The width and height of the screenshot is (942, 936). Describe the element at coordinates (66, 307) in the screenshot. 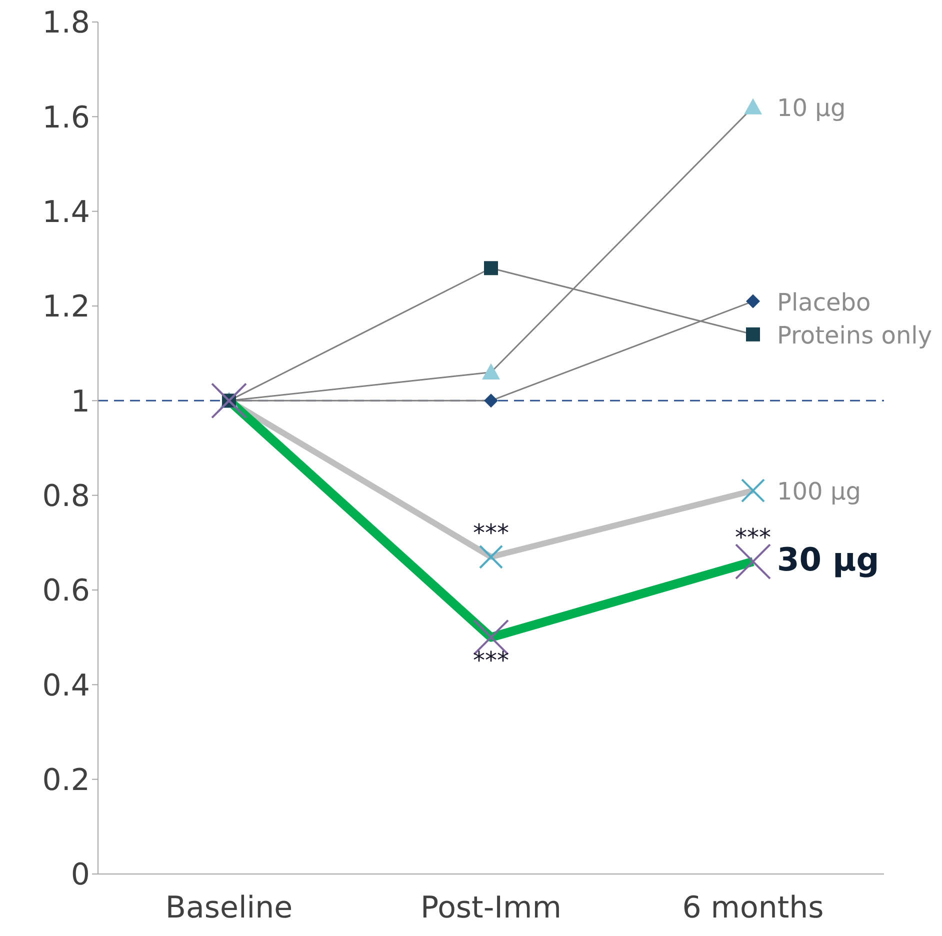

I see `y-tick-label: 1.2` at that location.